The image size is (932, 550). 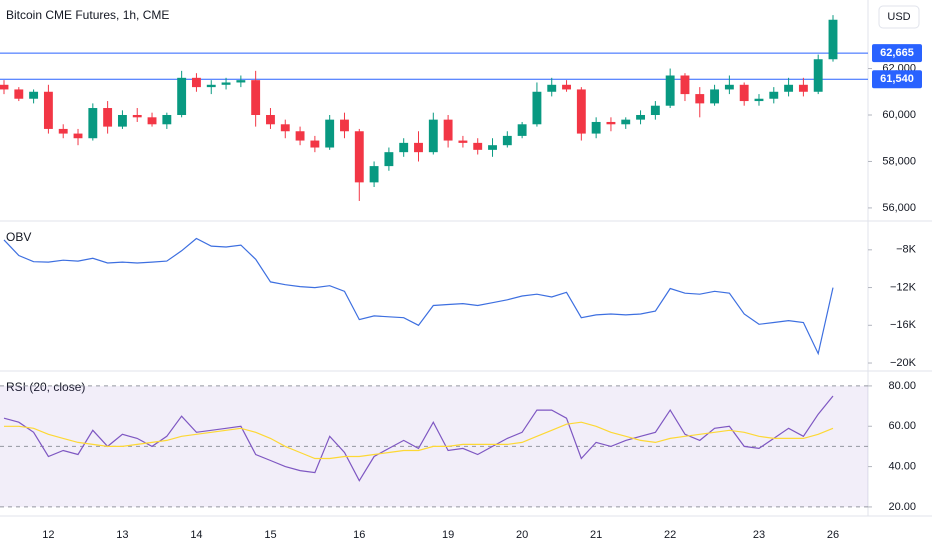 What do you see at coordinates (903, 363) in the screenshot?
I see `y-tick-label: −20K` at bounding box center [903, 363].